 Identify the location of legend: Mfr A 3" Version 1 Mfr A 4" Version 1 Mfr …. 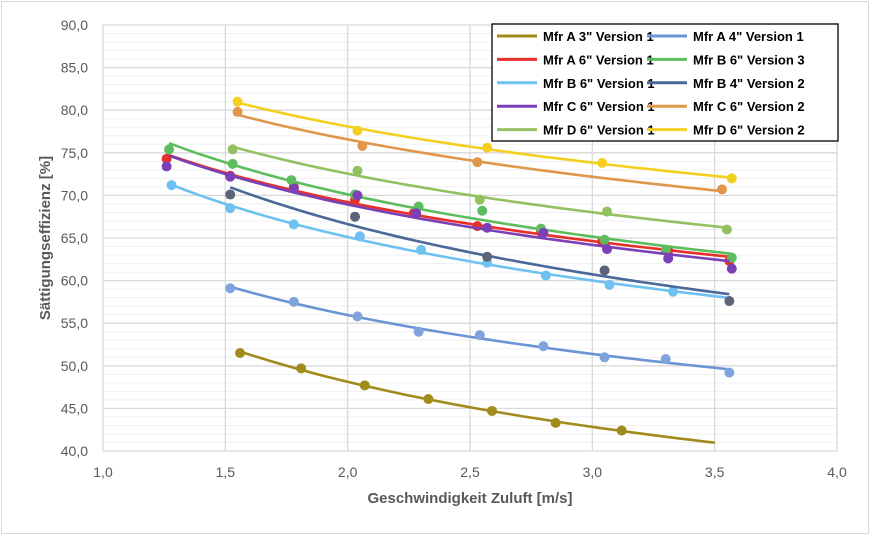
(665, 82).